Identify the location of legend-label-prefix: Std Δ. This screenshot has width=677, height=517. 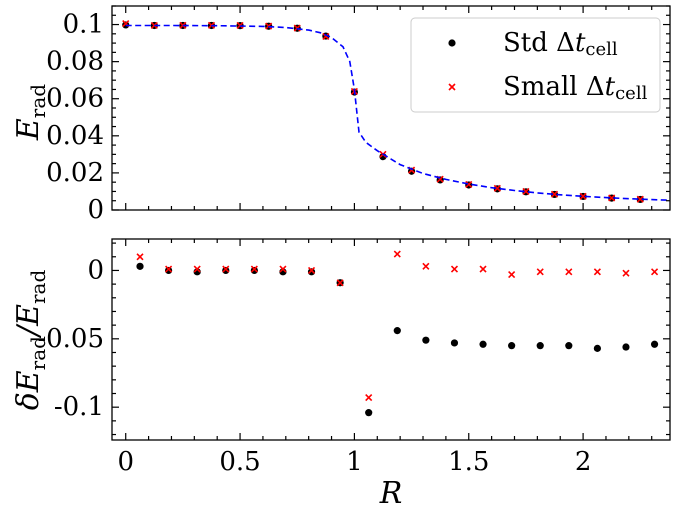
(539, 43).